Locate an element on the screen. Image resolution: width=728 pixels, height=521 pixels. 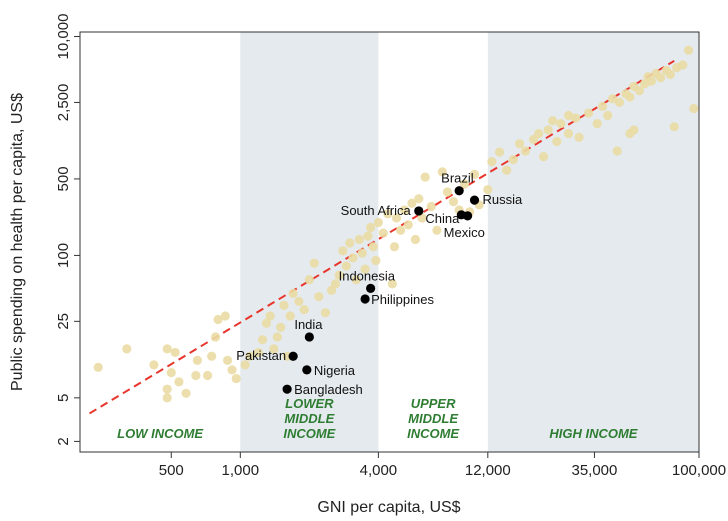
x-axis: 500 1,000 4,000 12,000 35,000 100,000 is located at coordinates (442, 465).